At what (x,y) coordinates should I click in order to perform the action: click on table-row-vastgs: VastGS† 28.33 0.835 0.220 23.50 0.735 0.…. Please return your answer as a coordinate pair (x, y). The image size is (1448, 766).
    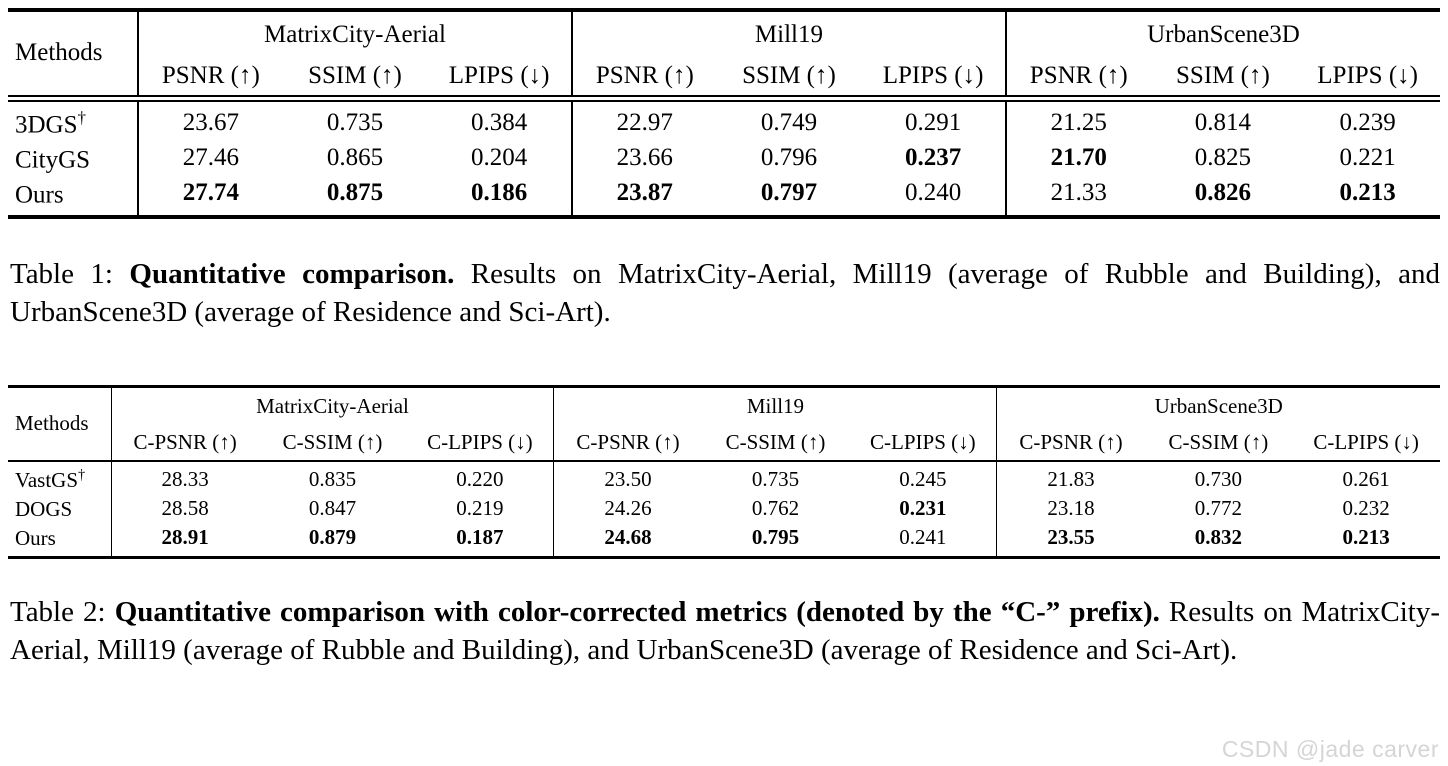
    Looking at the image, I should click on (724, 476).